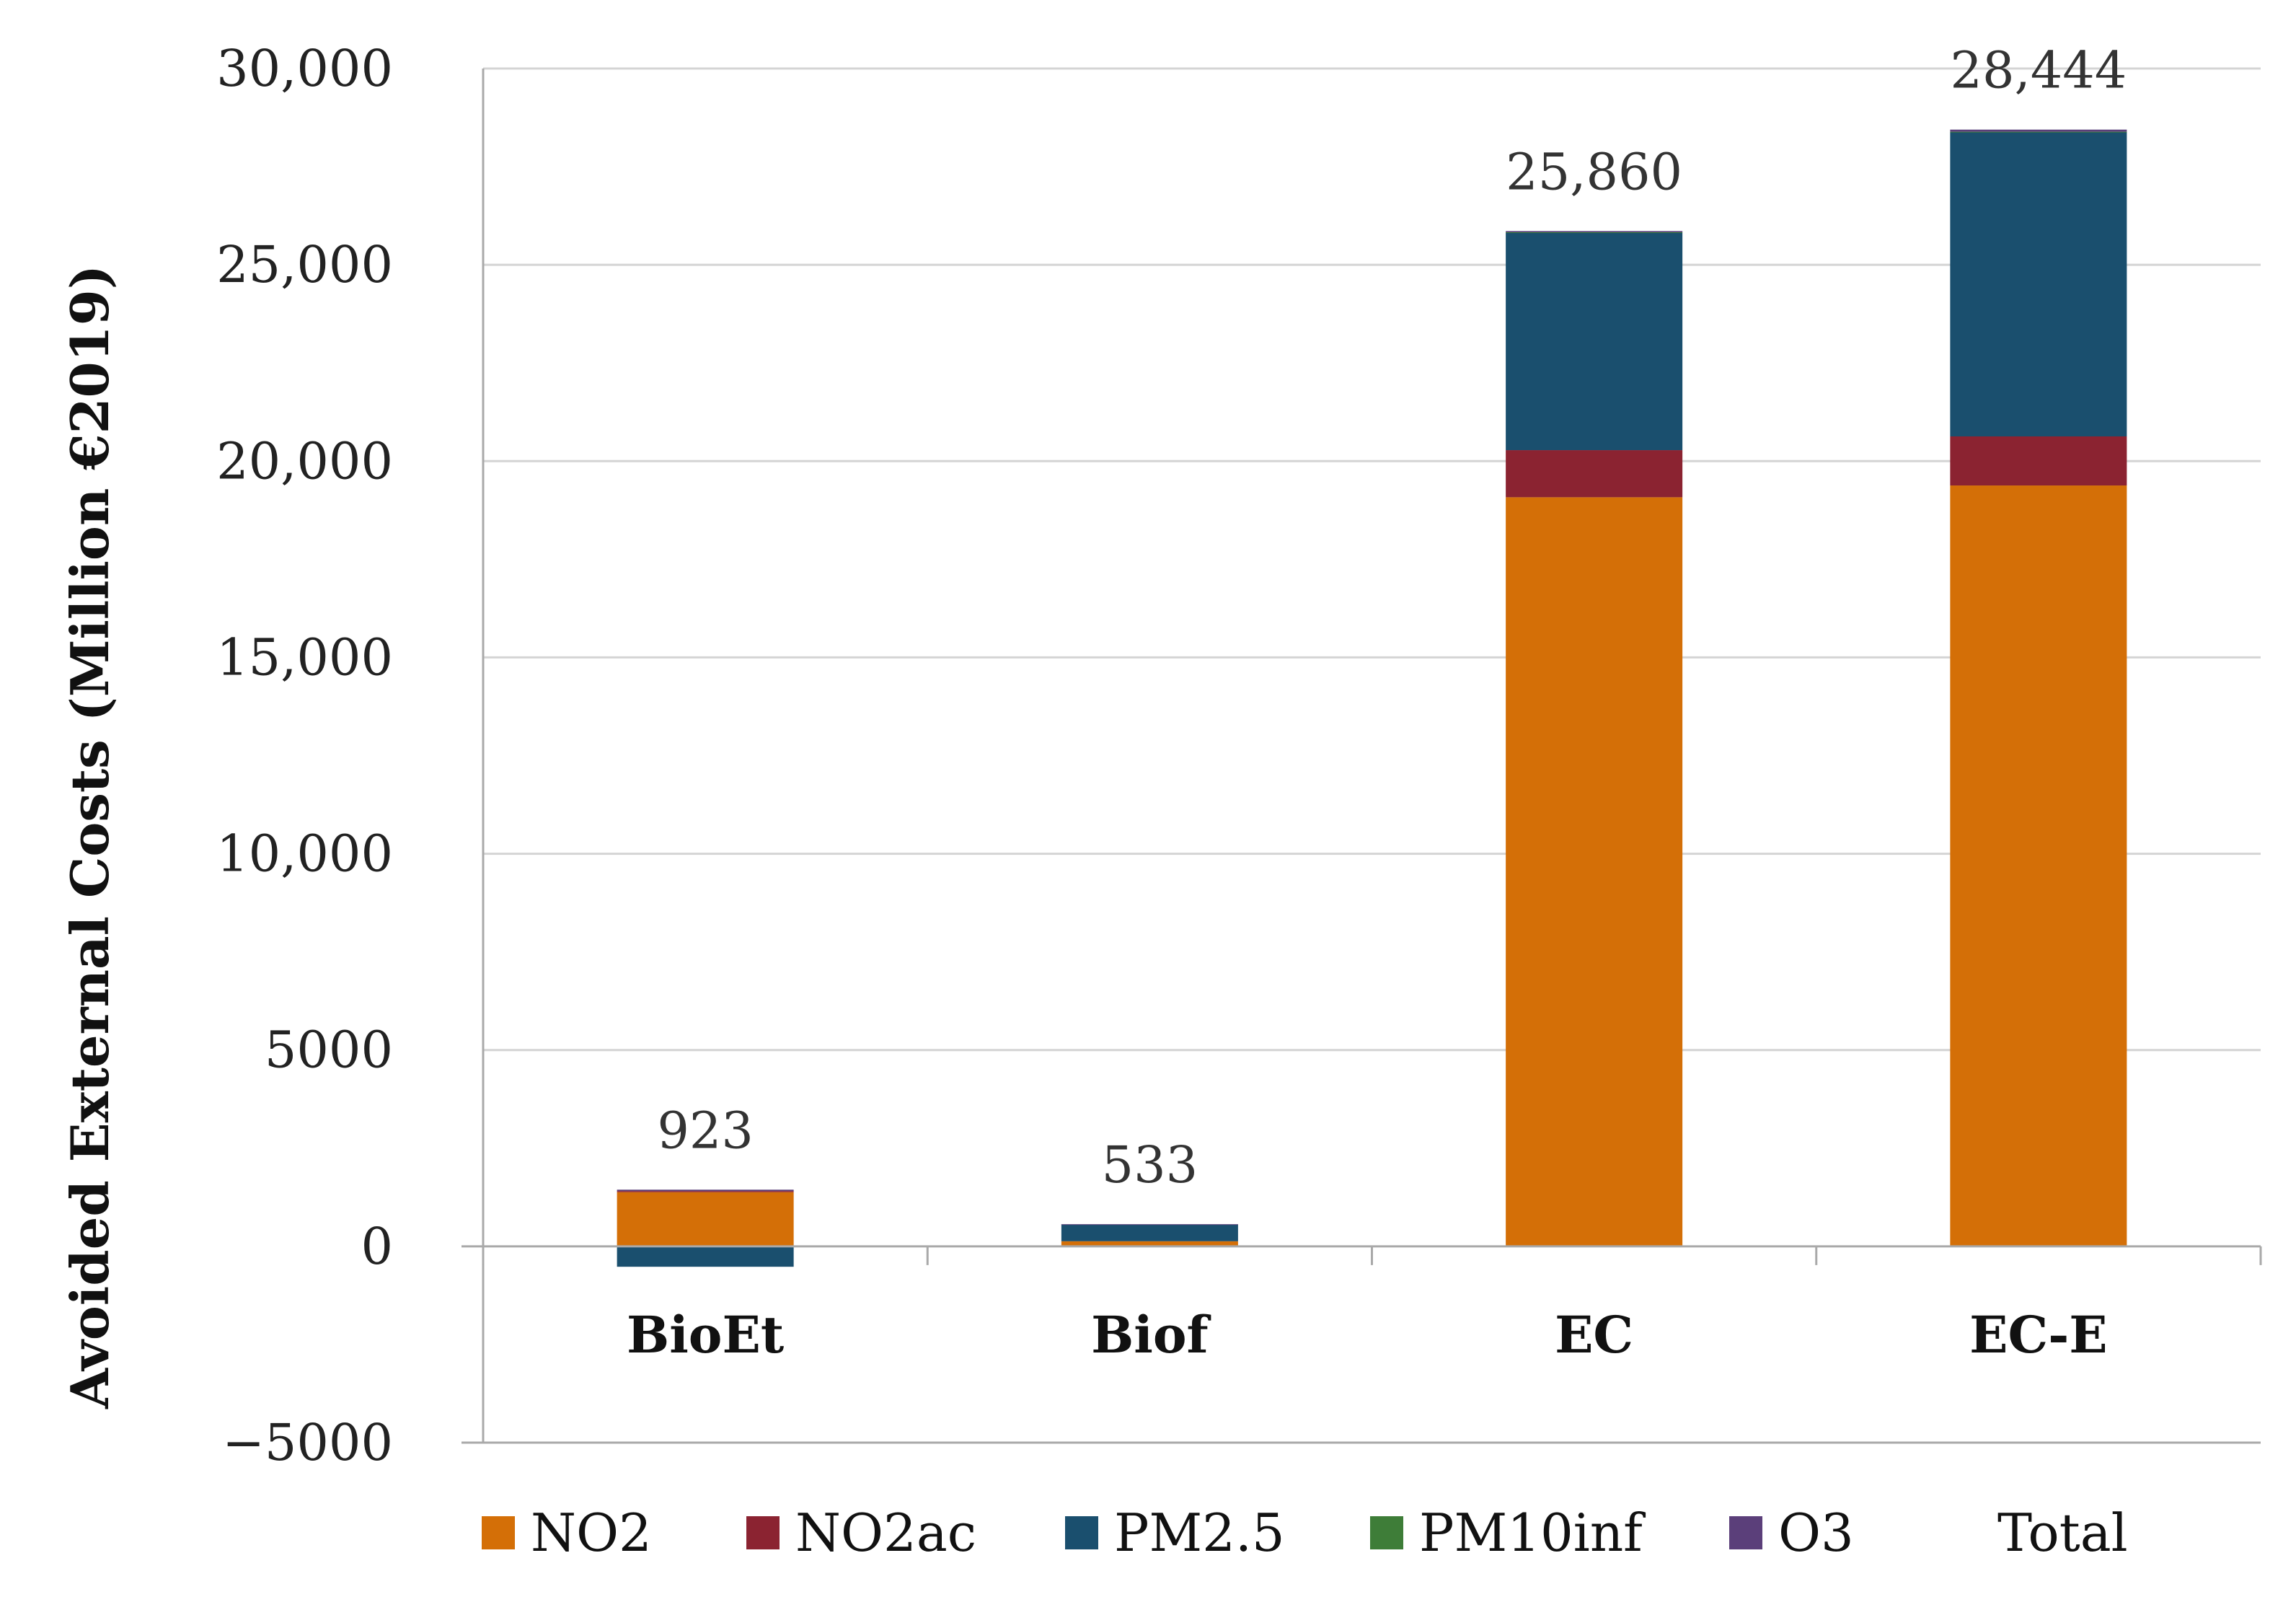 The width and height of the screenshot is (2296, 1597). I want to click on legend-label: O3, so click(1816, 1533).